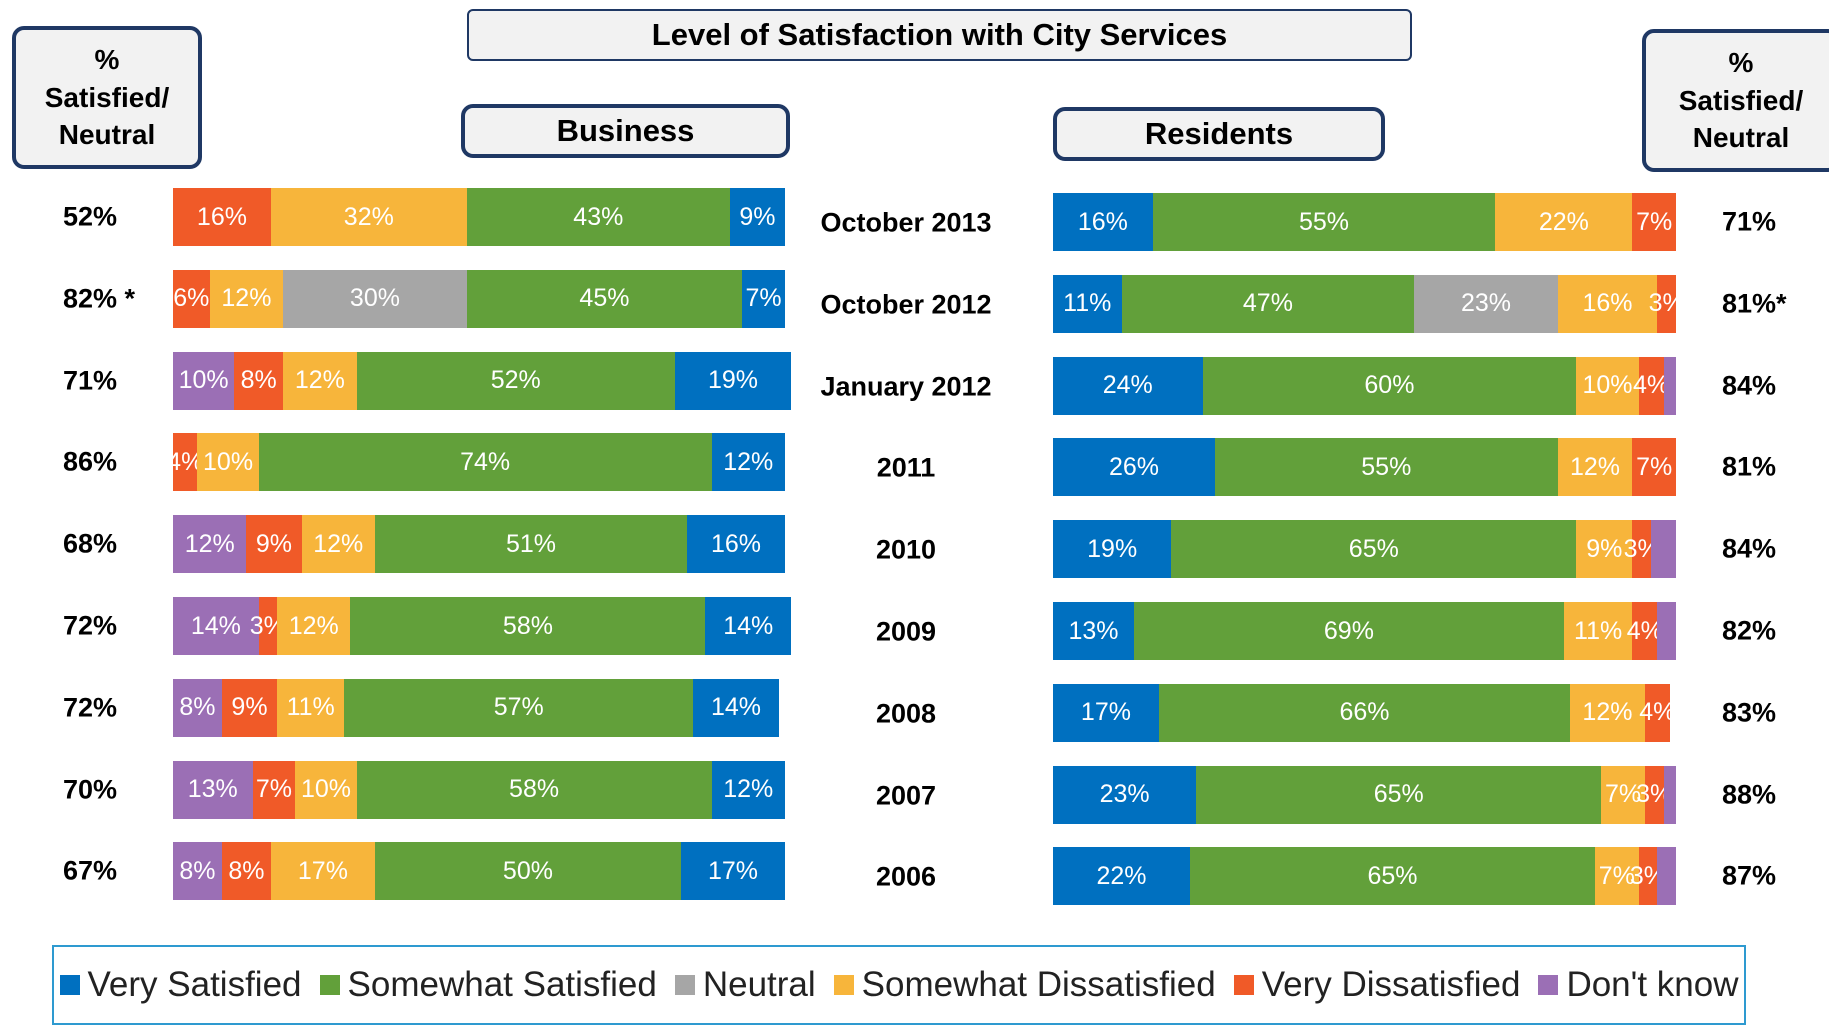  What do you see at coordinates (1749, 630) in the screenshot?
I see `summary-value: 82%` at bounding box center [1749, 630].